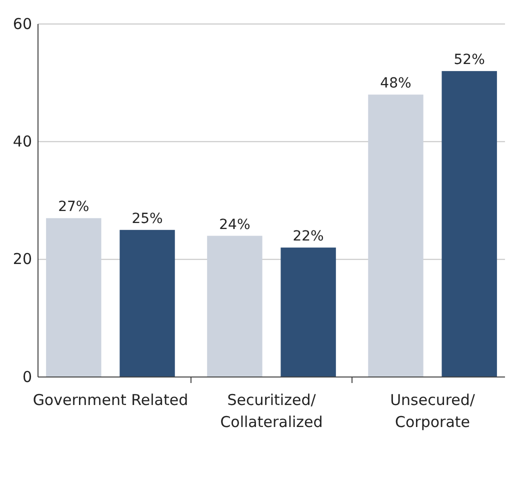  Describe the element at coordinates (469, 60) in the screenshot. I see `data-label: 52%` at that location.